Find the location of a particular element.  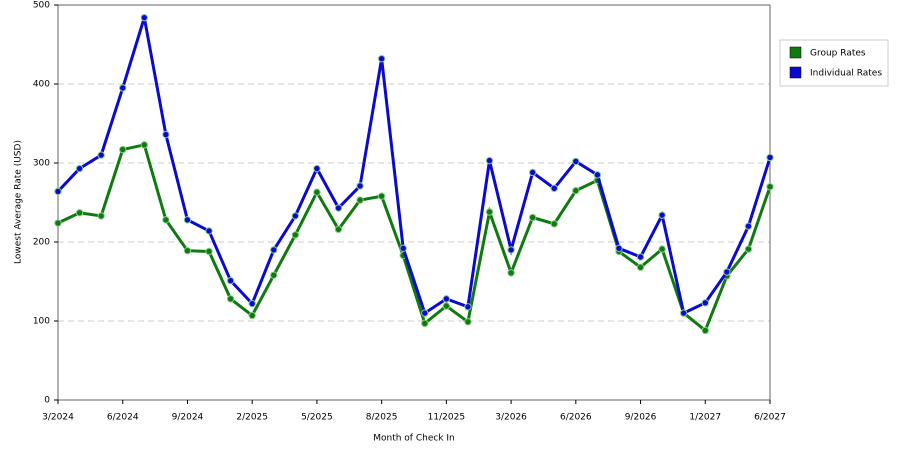

x-tick-label: 6/2026 is located at coordinates (576, 418).